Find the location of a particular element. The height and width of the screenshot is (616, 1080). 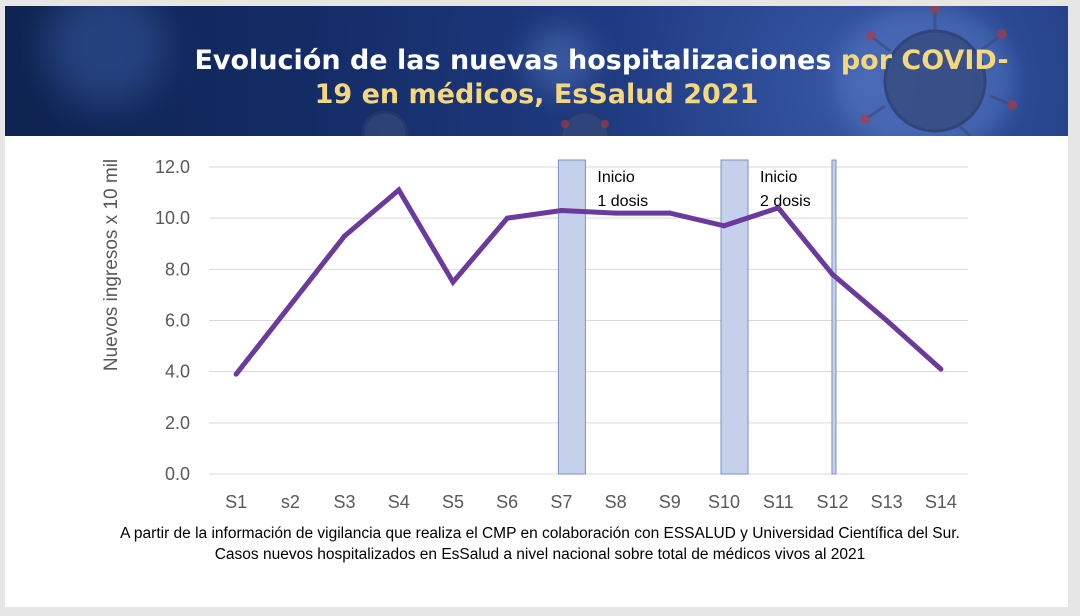

x-tick-label: S8 is located at coordinates (616, 502).